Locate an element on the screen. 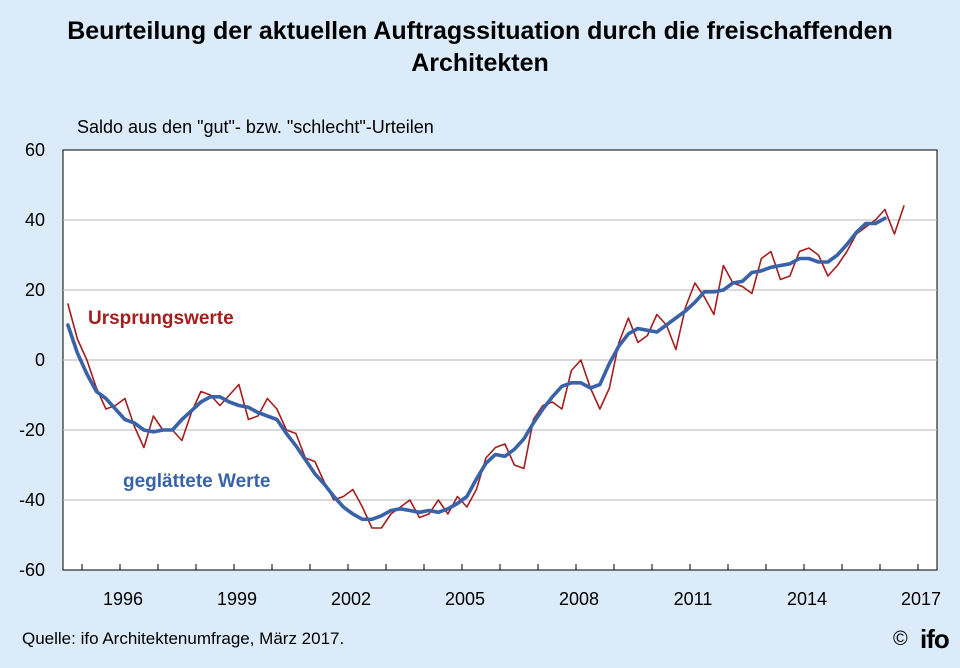 Image resolution: width=960 pixels, height=668 pixels. copyright-symbol: © is located at coordinates (900, 639).